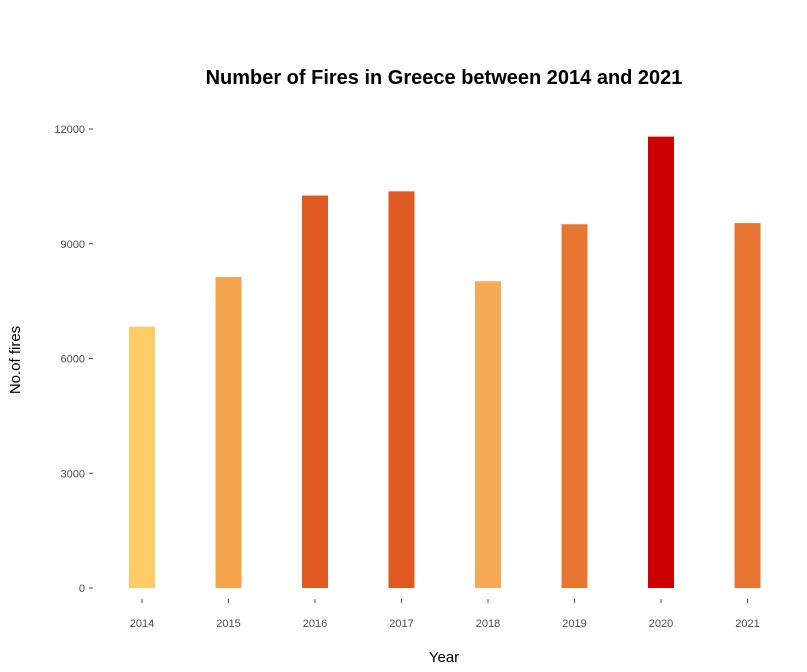 The image size is (807, 672). I want to click on bar-2016, so click(315, 391).